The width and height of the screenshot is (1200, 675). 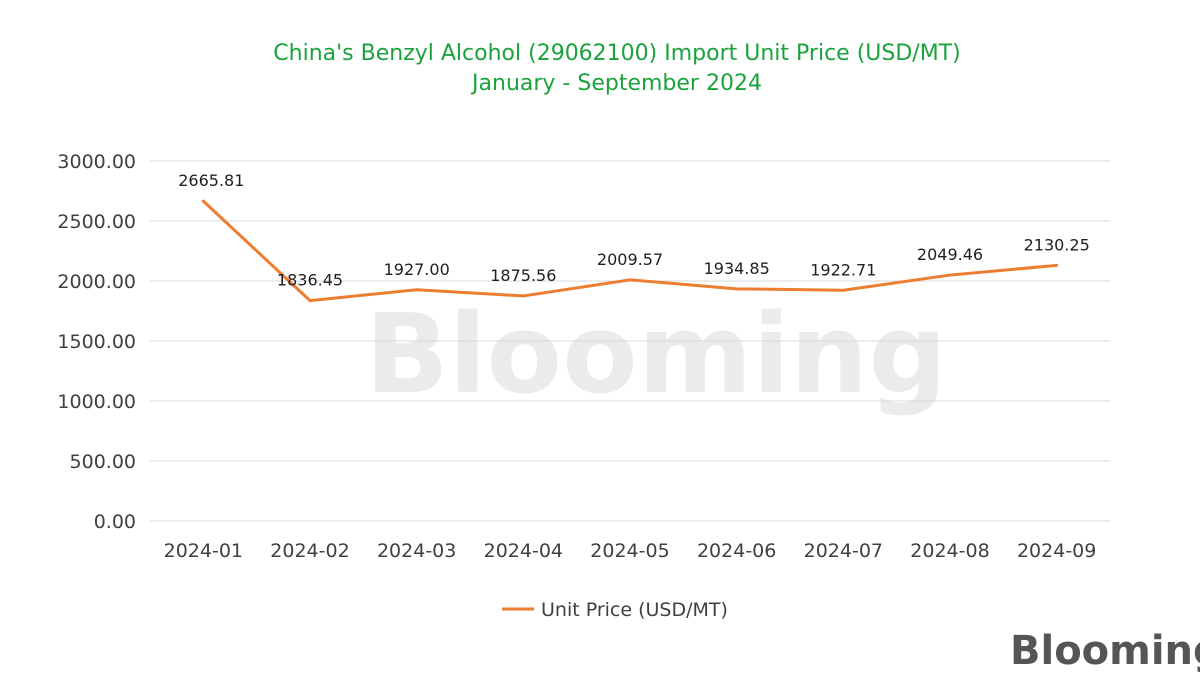 I want to click on series-layer, so click(x=630, y=251).